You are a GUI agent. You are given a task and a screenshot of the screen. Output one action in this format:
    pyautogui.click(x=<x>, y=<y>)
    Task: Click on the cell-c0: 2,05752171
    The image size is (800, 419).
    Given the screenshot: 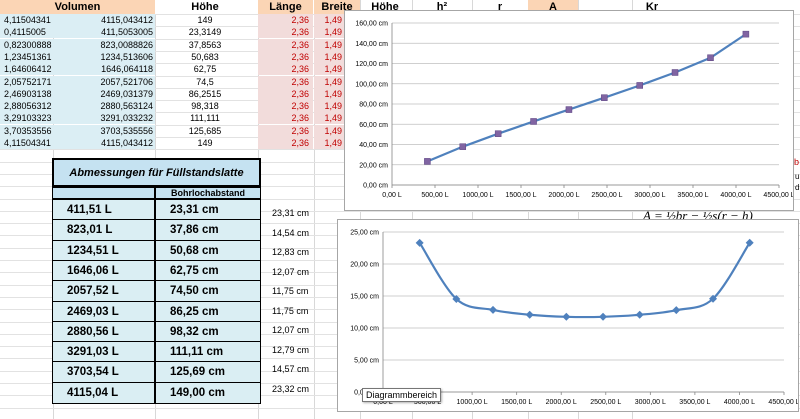 What is the action you would take?
    pyautogui.click(x=26, y=82)
    